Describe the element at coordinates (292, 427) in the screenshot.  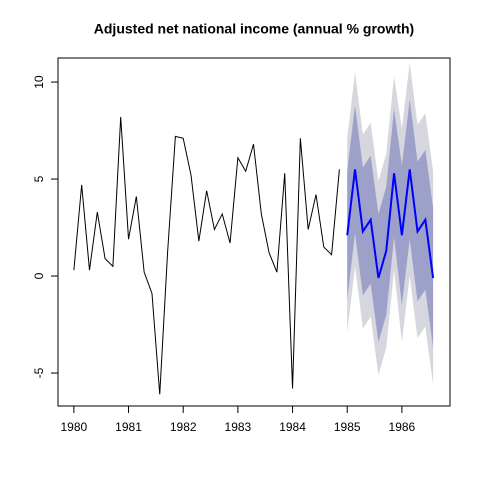
I see `x-tick-label: 1984` at that location.